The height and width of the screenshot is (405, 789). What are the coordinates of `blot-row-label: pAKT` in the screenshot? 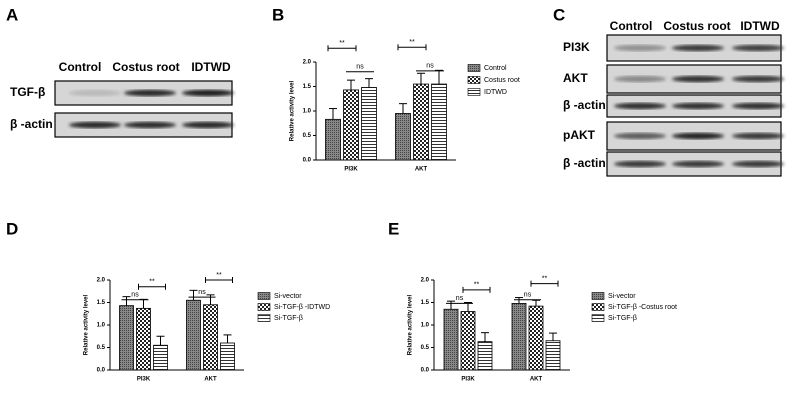 It's located at (579, 135).